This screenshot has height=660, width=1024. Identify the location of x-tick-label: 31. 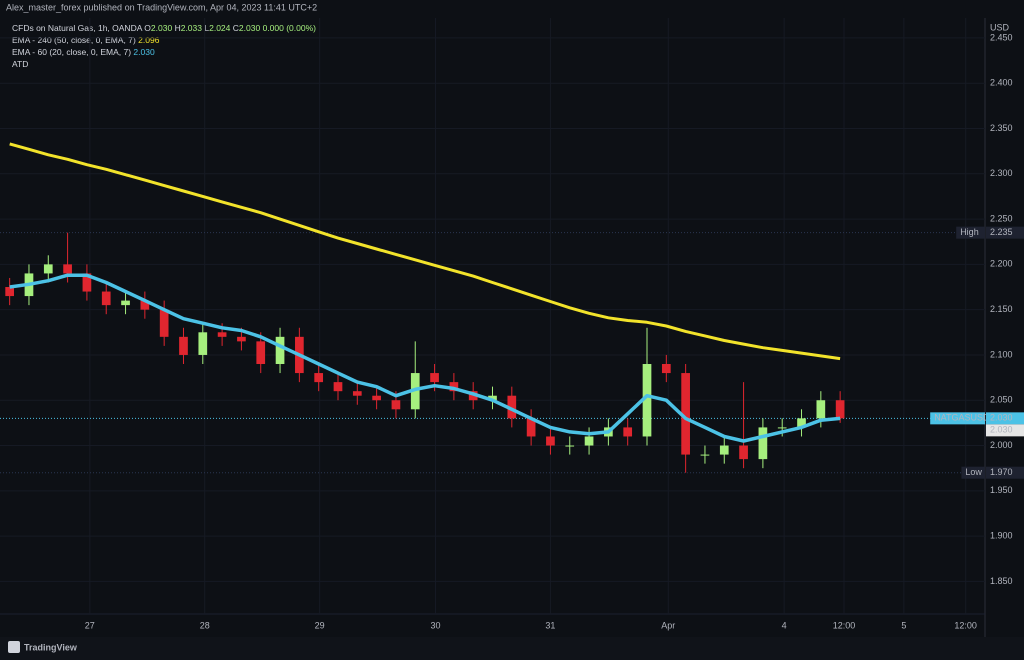
(550, 625).